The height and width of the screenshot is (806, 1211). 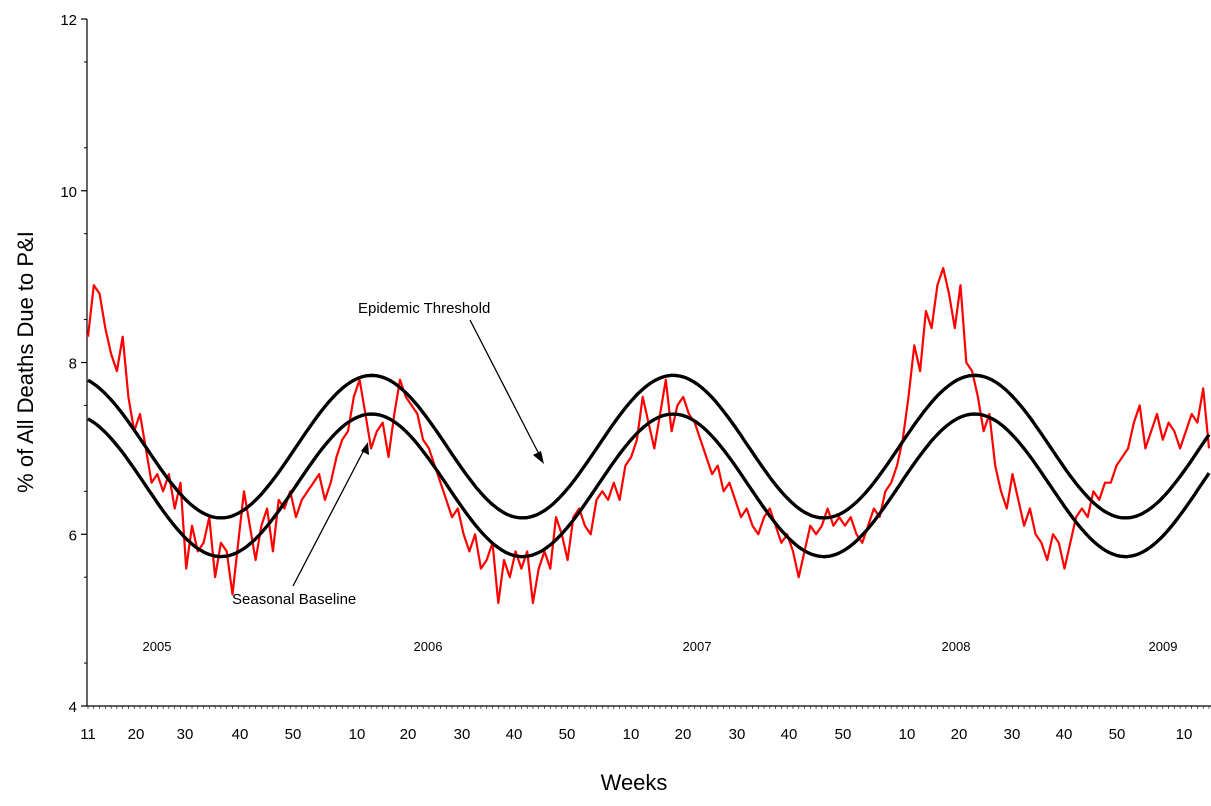 What do you see at coordinates (424, 308) in the screenshot?
I see `epidemic-threshold-label: Epidemic Threshold` at bounding box center [424, 308].